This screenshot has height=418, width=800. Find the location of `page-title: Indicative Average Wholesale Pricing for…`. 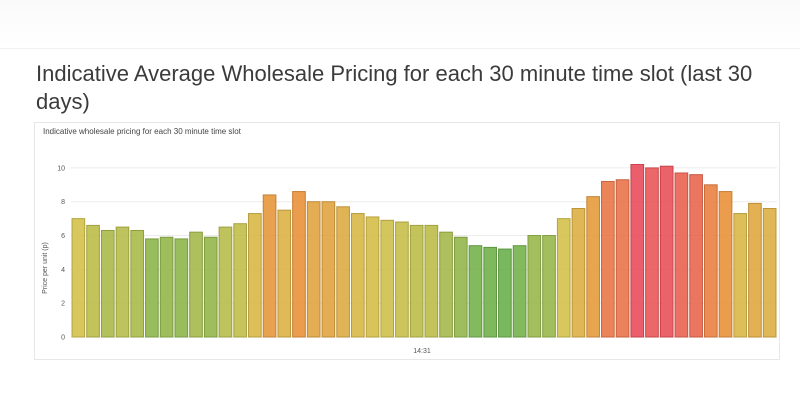

page-title: Indicative Average Wholesale Pricing for… is located at coordinates (394, 87).